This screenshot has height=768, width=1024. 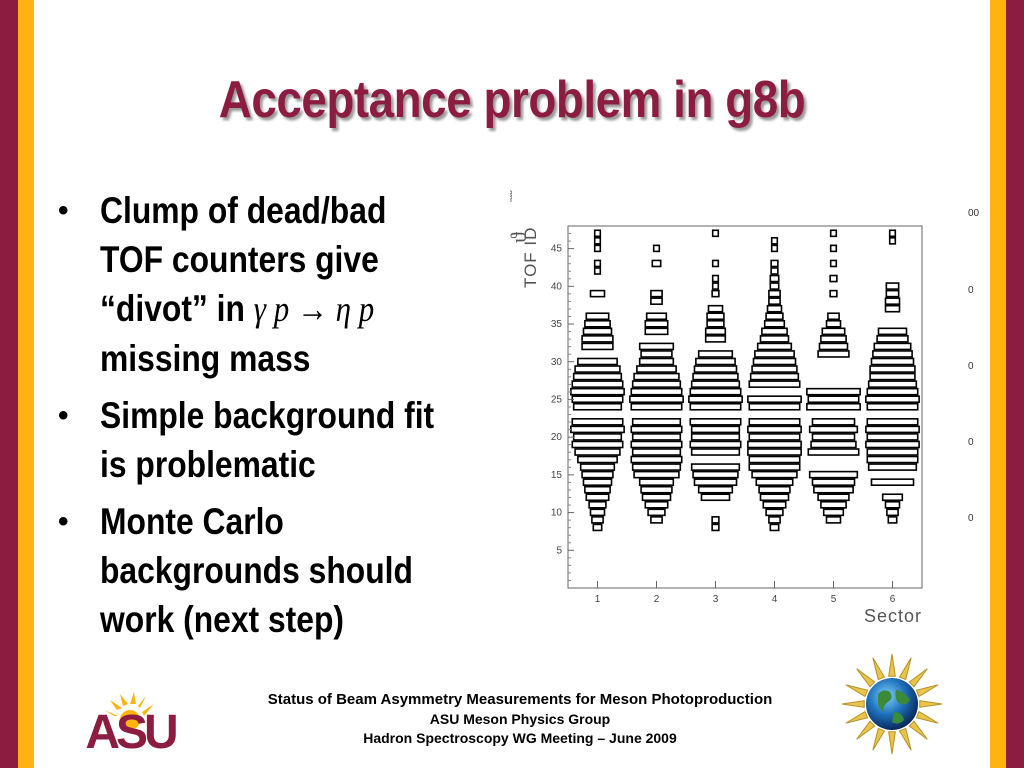 I want to click on y-tick-label: 40, so click(x=557, y=286).